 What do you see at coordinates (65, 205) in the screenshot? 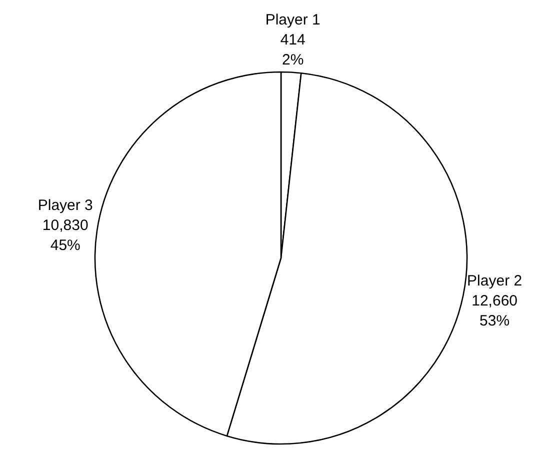
I see `slice-label: Player 3` at bounding box center [65, 205].